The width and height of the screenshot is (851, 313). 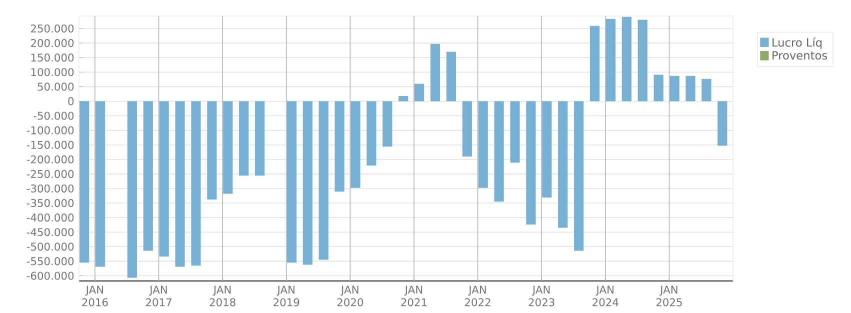 What do you see at coordinates (541, 296) in the screenshot?
I see `x-tick-label: JAN 2023` at bounding box center [541, 296].